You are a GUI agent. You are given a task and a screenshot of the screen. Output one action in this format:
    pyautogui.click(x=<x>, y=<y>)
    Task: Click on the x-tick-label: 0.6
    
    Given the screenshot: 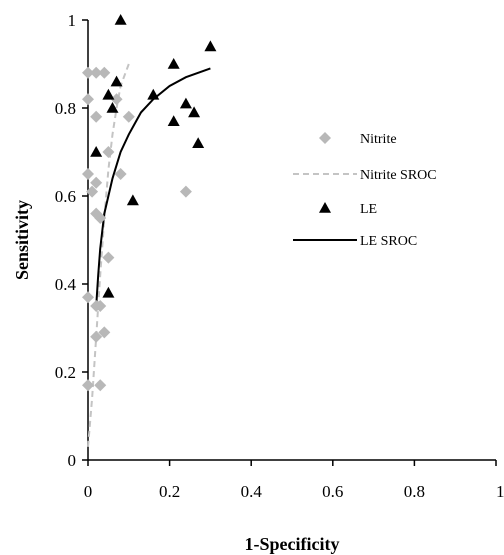 What is the action you would take?
    pyautogui.click(x=332, y=491)
    